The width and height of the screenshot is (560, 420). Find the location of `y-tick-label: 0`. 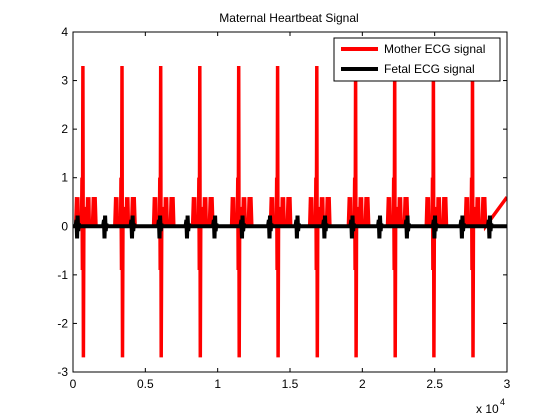

y-tick-label: 0 is located at coordinates (64, 226).